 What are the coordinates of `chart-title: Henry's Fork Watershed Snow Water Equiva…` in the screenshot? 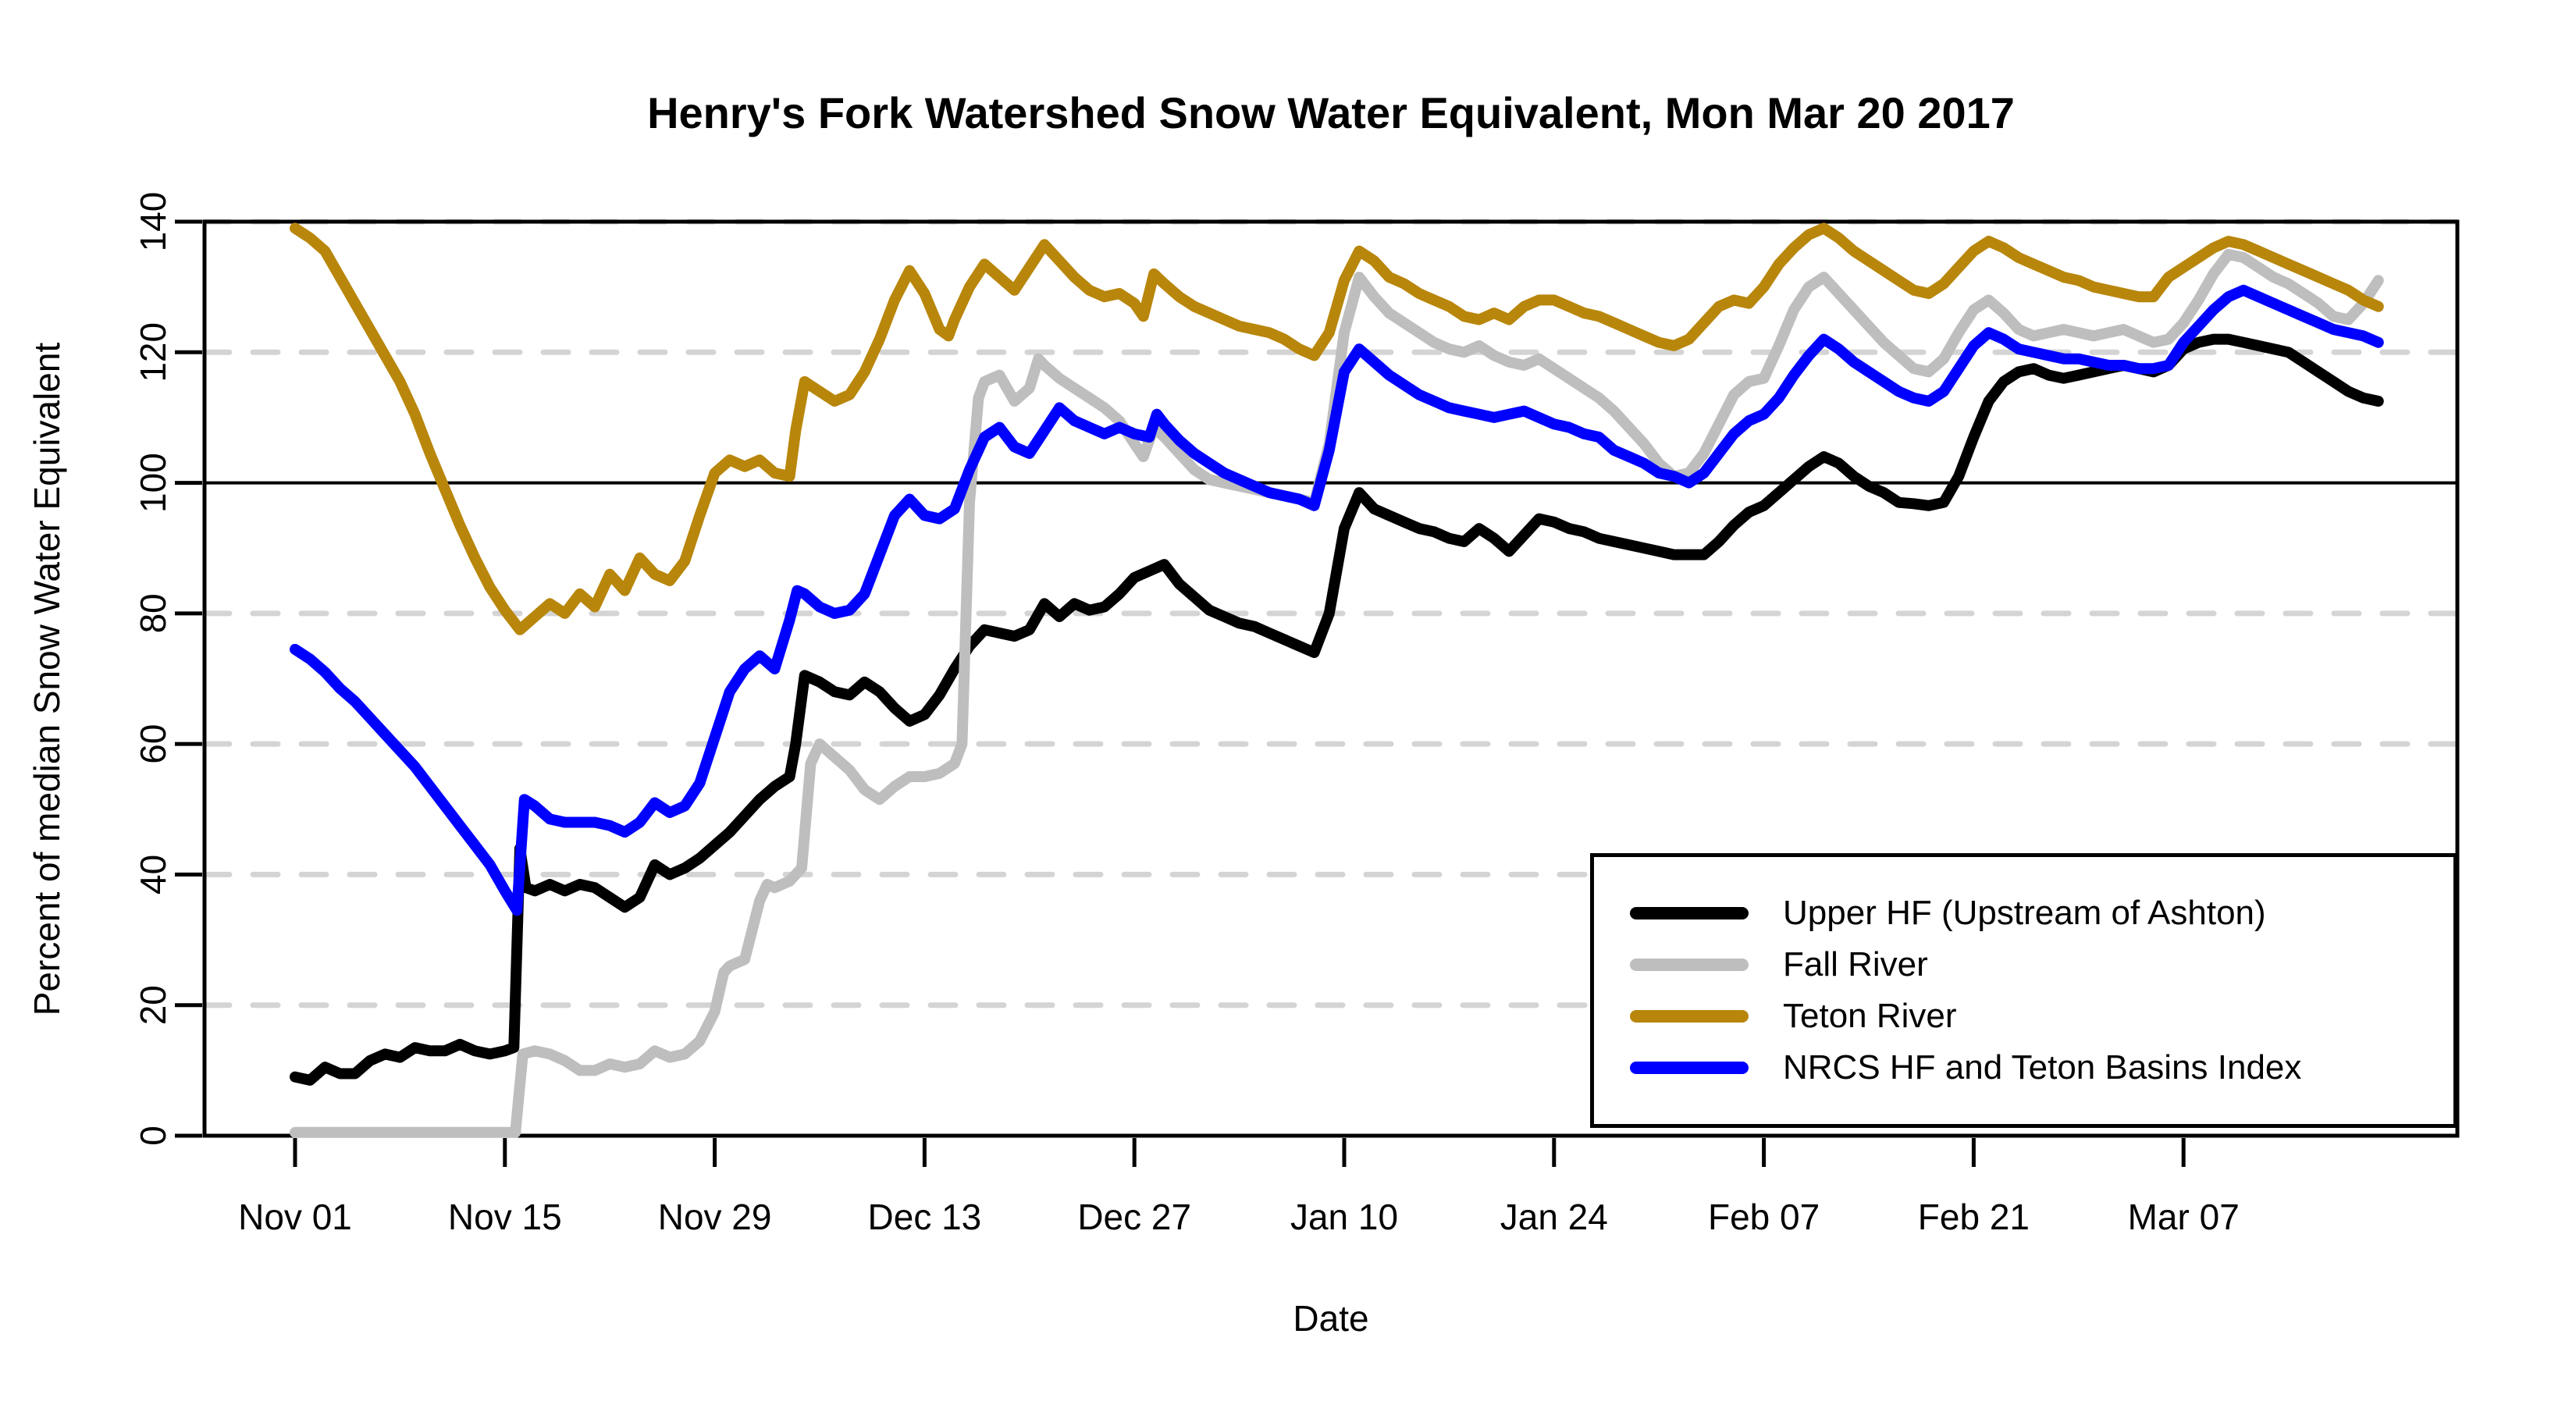 It's located at (1331, 112).